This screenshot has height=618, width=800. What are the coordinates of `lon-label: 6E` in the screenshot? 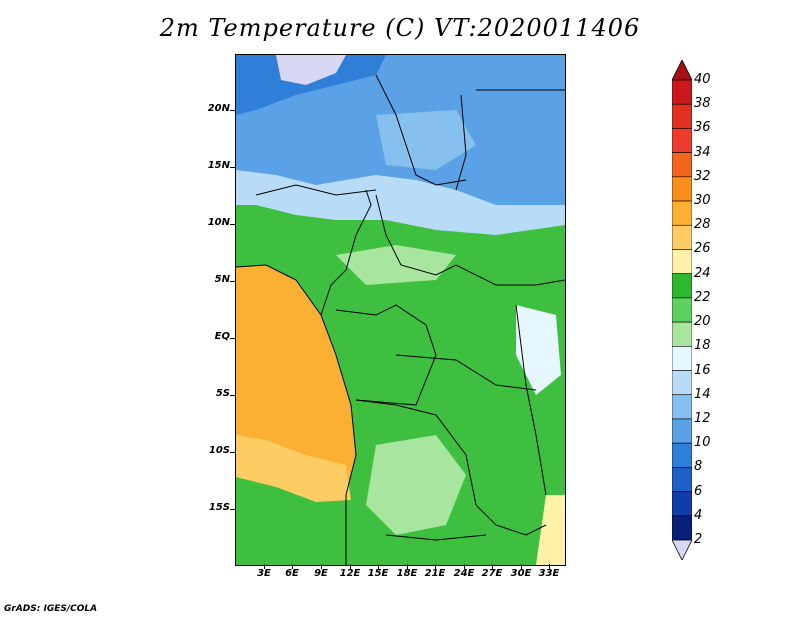 It's located at (292, 573).